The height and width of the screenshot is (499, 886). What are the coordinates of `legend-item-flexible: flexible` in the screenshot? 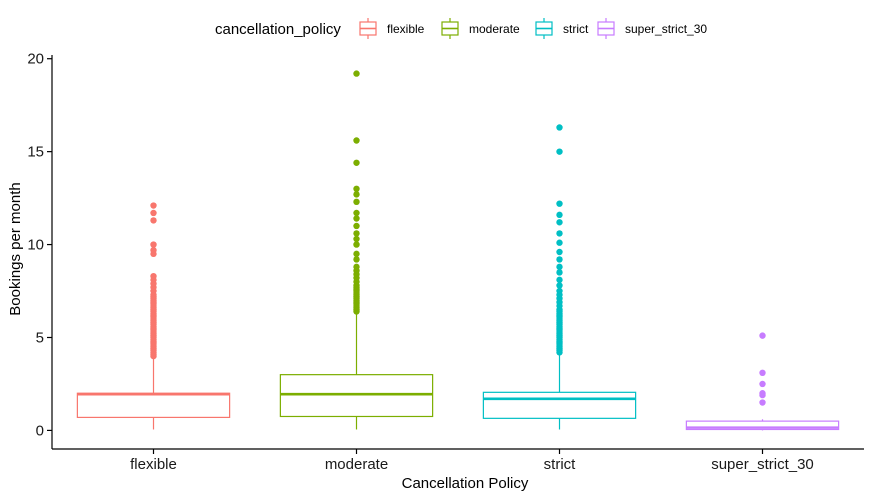 It's located at (392, 28).